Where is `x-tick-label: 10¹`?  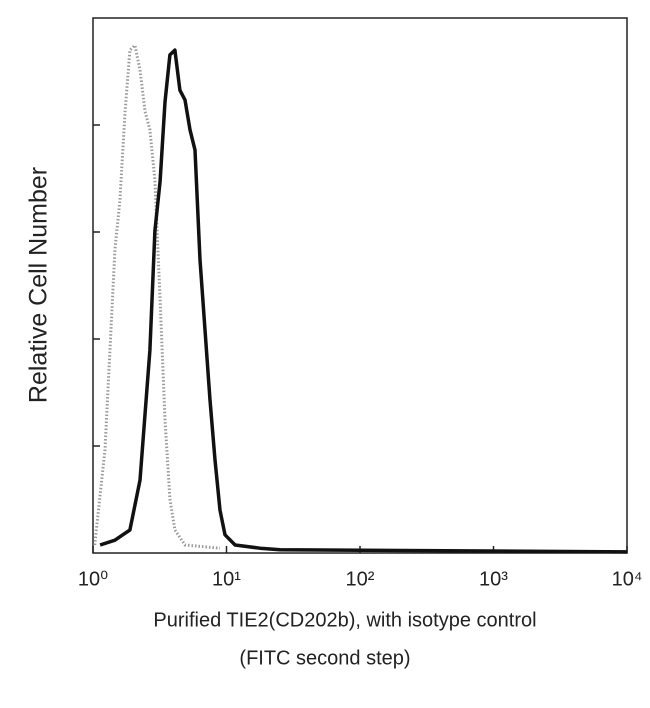 x-tick-label: 10¹ is located at coordinates (226, 579).